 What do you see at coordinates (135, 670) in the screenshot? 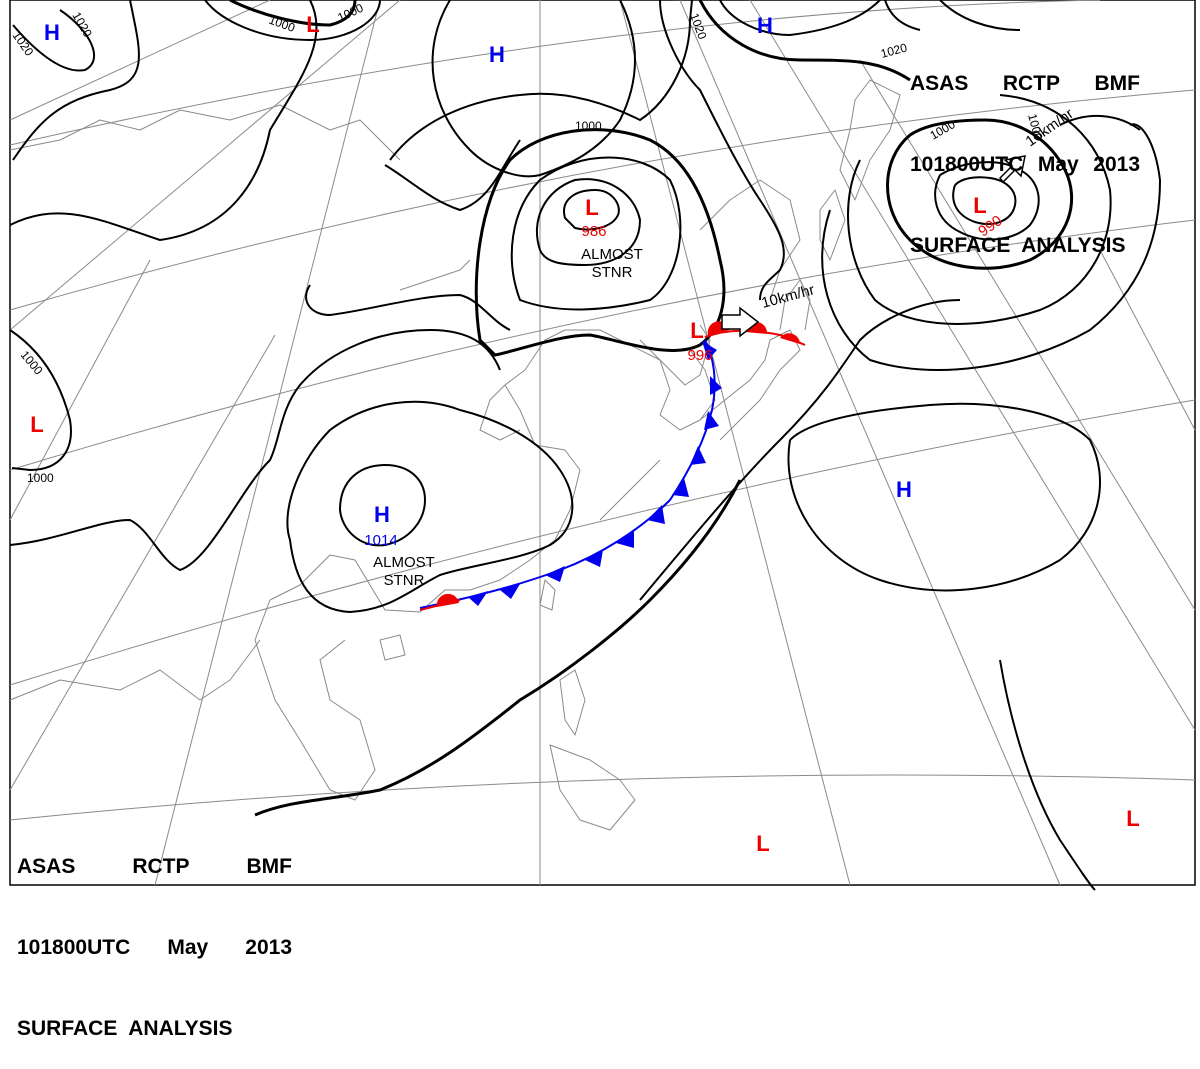
I see `coastline-bay-of-bengal` at bounding box center [135, 670].